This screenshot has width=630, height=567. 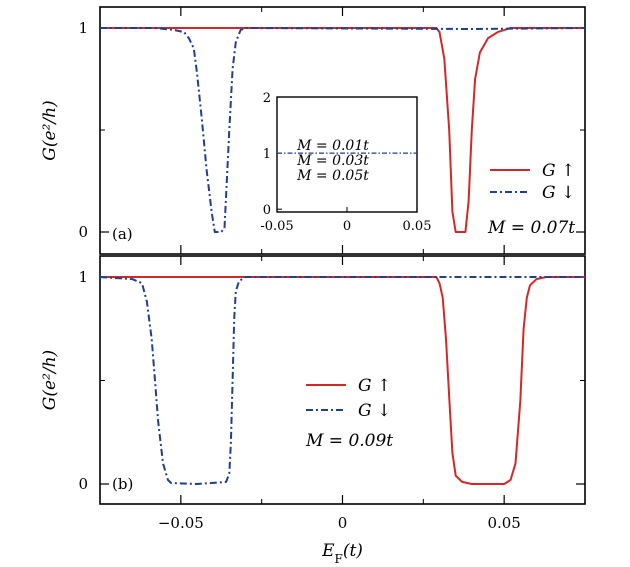 What do you see at coordinates (276, 226) in the screenshot?
I see `inset-x-tick-label: -0.05` at bounding box center [276, 226].